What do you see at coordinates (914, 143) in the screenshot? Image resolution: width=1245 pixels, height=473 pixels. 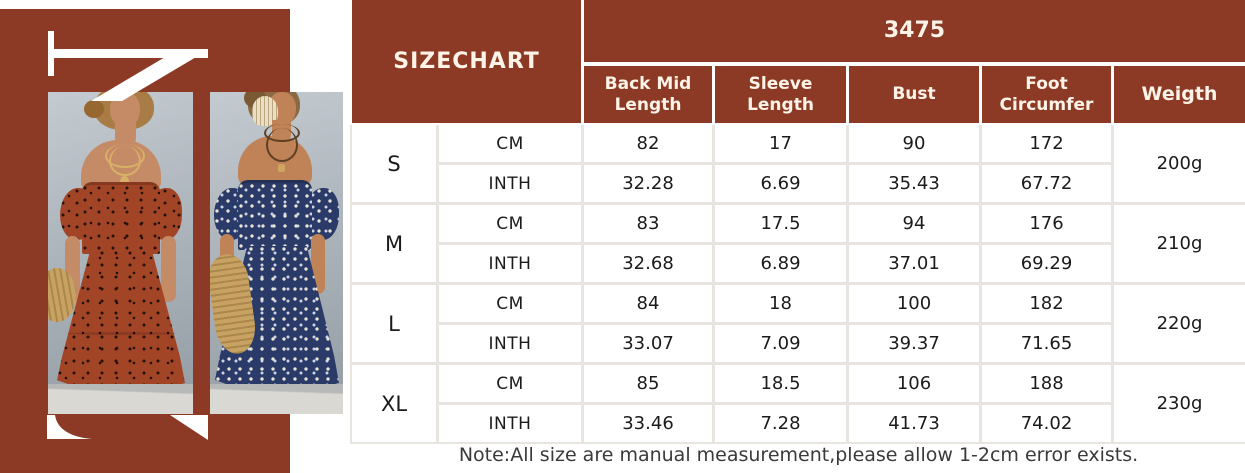 I see `value-cell: 90` at bounding box center [914, 143].